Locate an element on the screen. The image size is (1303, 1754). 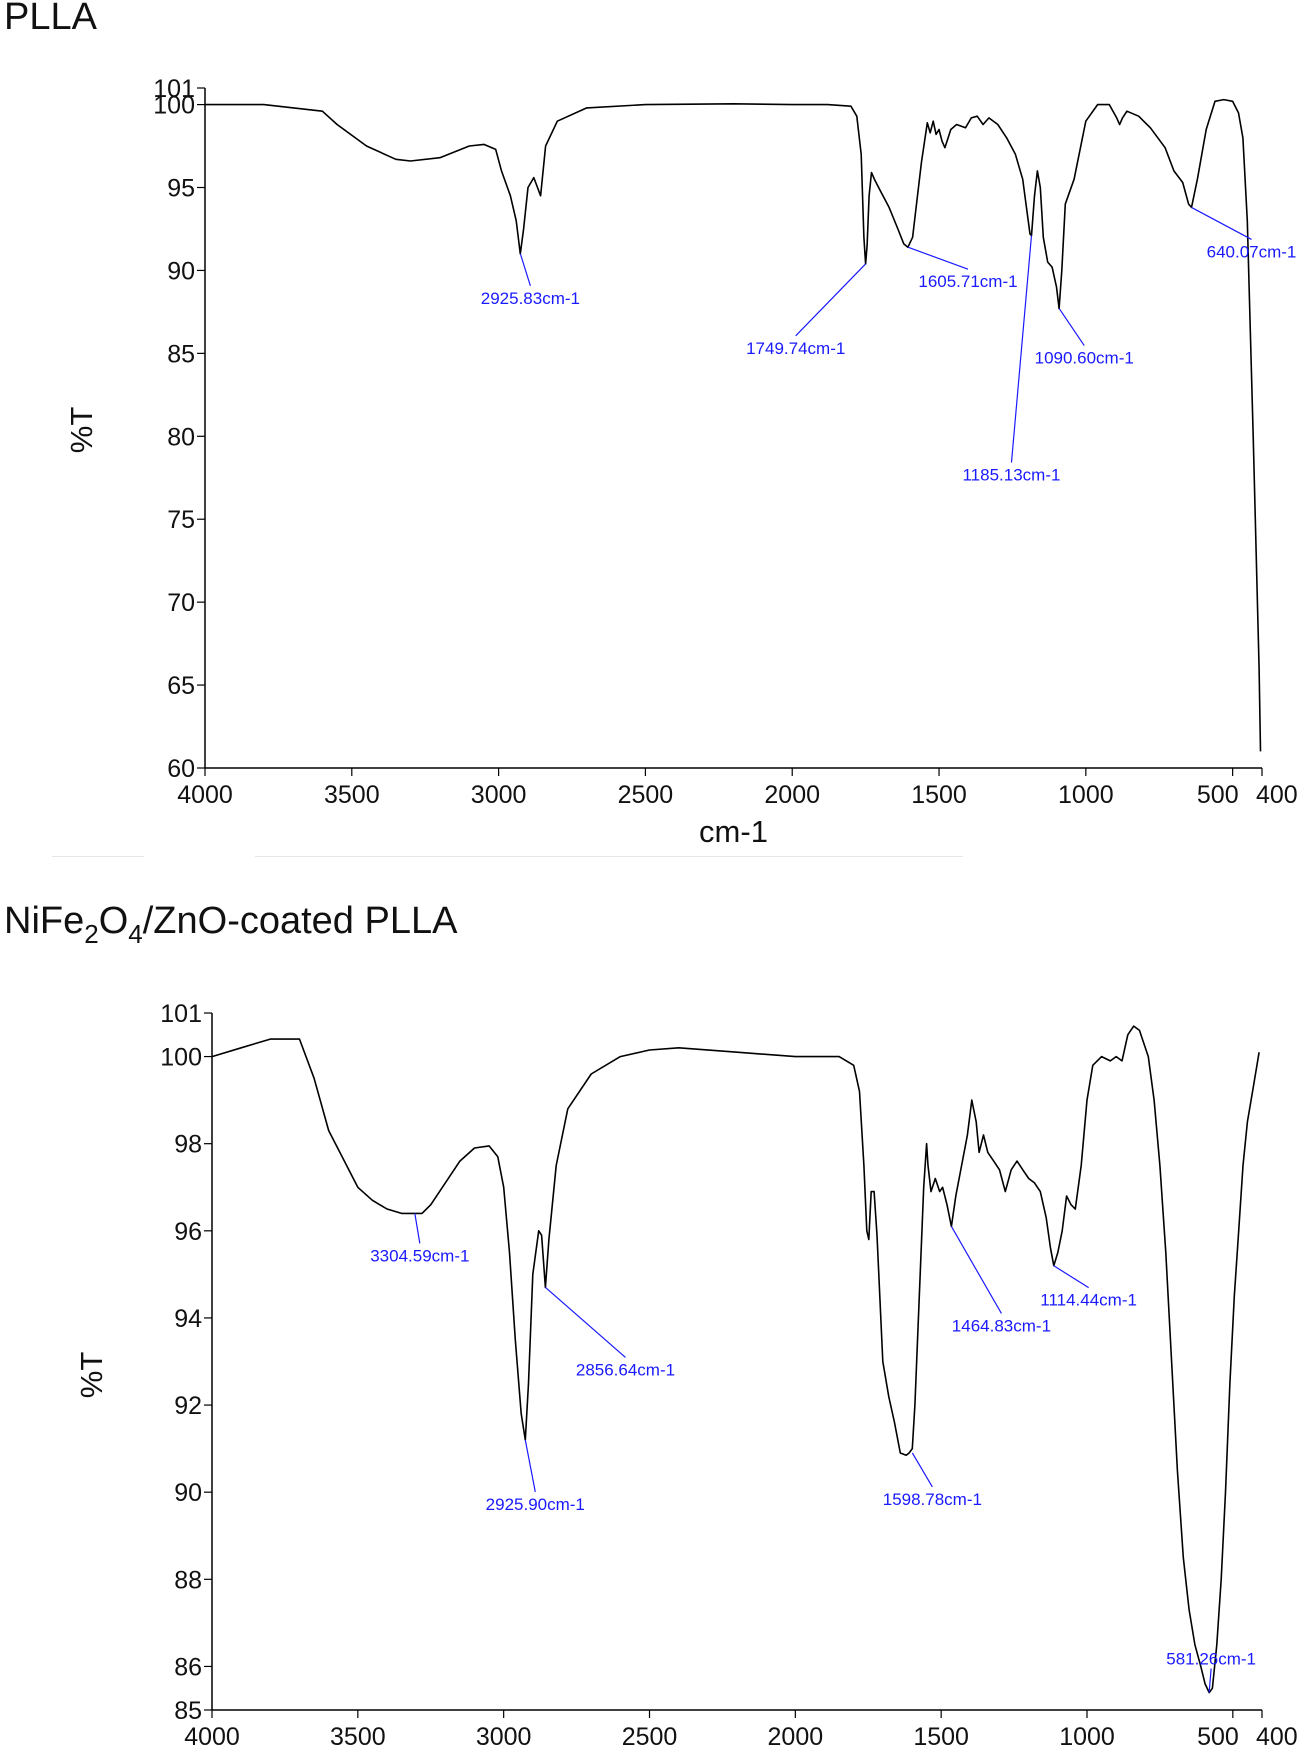
y-tick-label: 94 is located at coordinates (188, 1319).